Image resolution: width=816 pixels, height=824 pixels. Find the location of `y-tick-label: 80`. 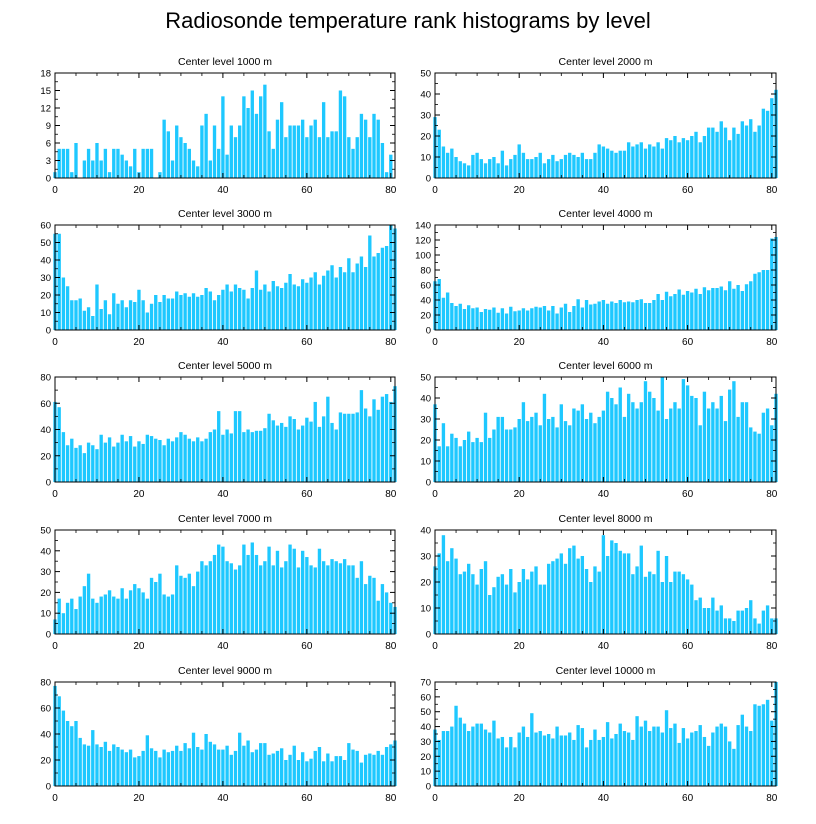

y-tick-label: 80 is located at coordinates (45, 683).